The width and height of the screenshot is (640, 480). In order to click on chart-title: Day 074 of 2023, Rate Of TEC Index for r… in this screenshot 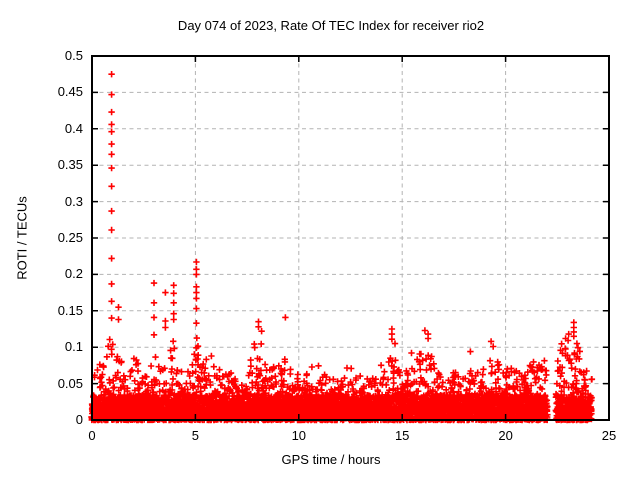, I will do `click(331, 25)`.